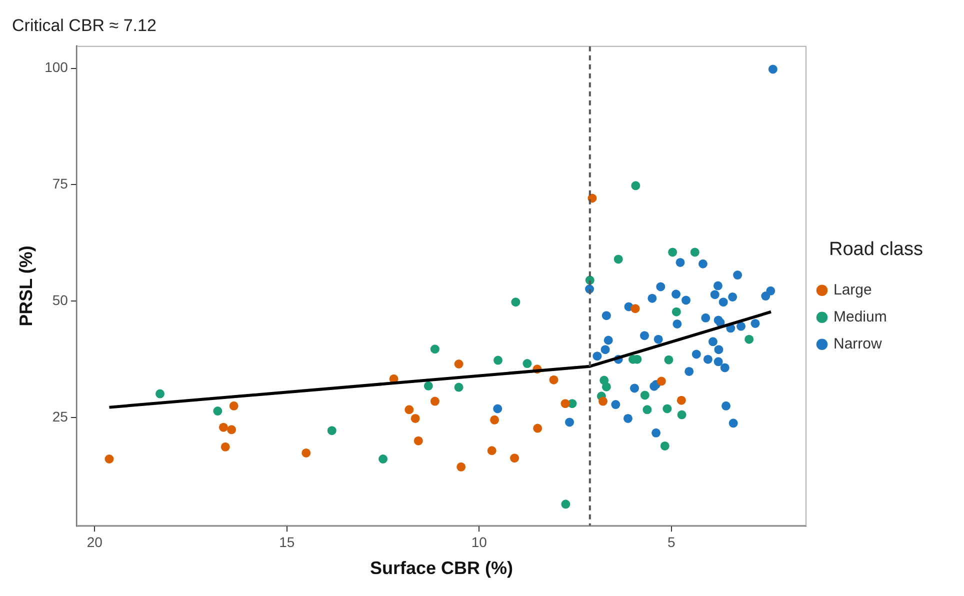  What do you see at coordinates (84, 25) in the screenshot?
I see `chart-title: Critical CBR ≈ 7.12` at bounding box center [84, 25].